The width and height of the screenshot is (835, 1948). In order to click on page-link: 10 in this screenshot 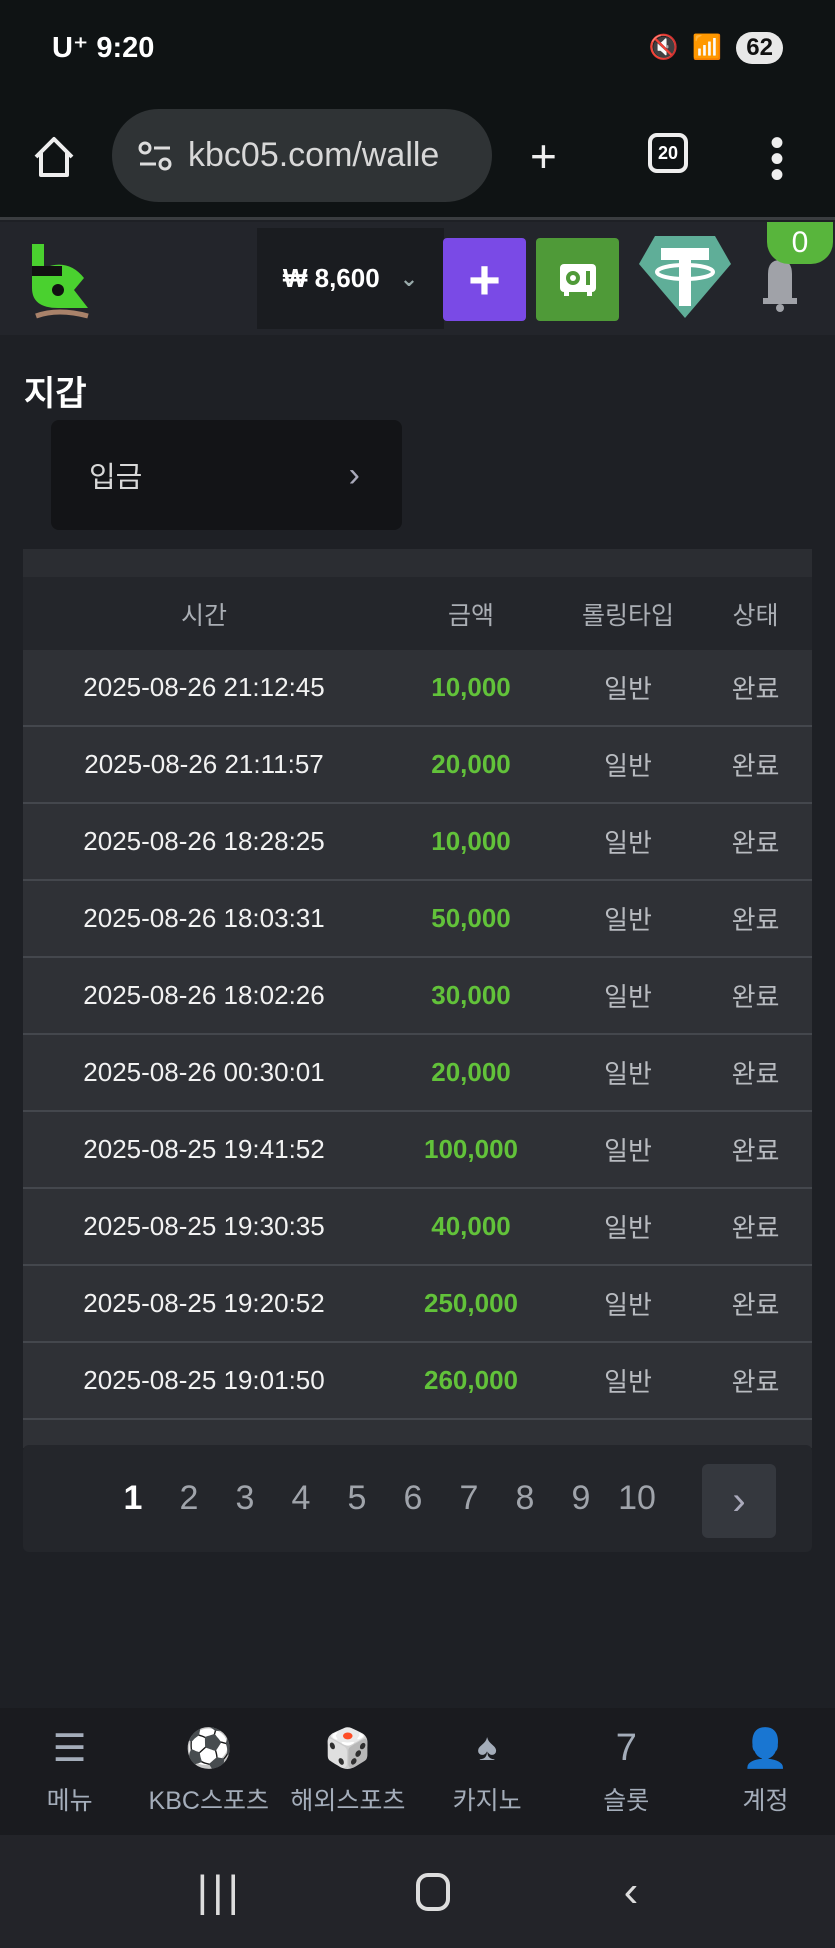, I will do `click(637, 1498)`.